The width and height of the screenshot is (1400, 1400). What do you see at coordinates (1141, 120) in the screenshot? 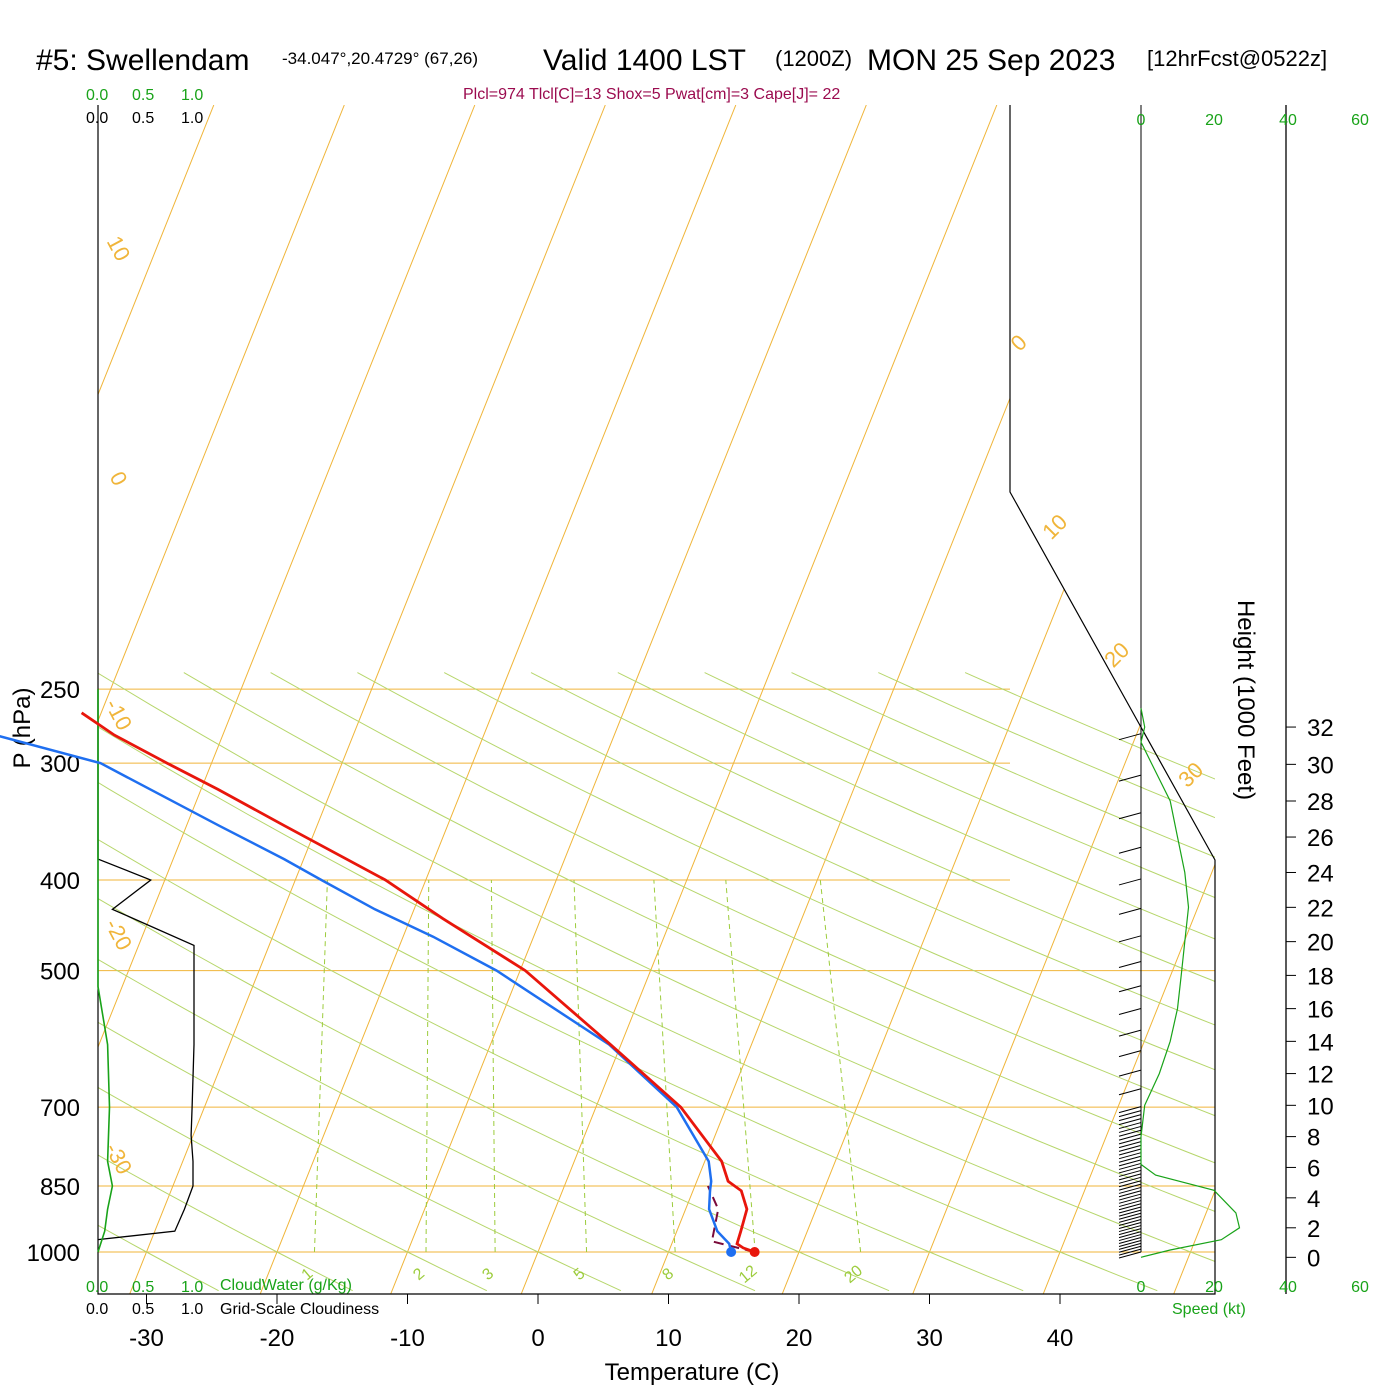
I see `speed-top-0: 0` at bounding box center [1141, 120].